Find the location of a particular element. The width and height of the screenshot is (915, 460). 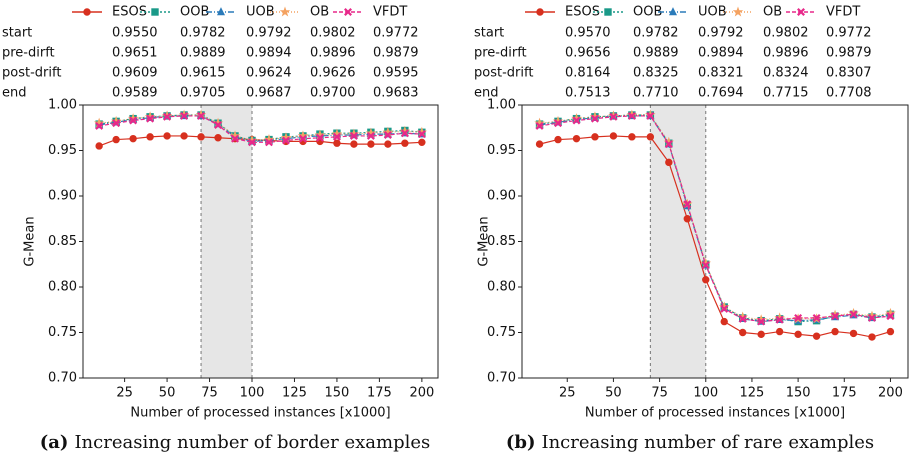

x-tick-label: 175 is located at coordinates (844, 393).